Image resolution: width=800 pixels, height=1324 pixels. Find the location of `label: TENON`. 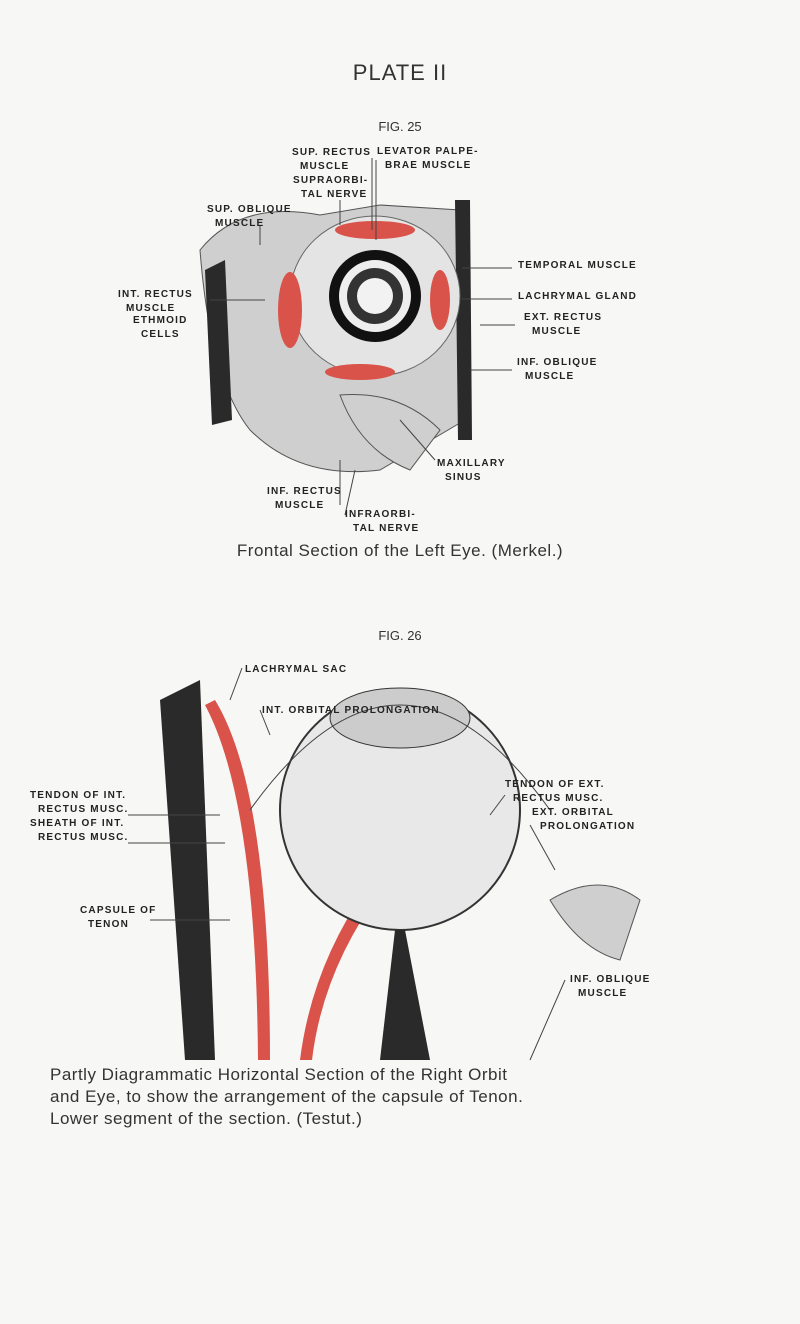

label: TENON is located at coordinates (108, 924).